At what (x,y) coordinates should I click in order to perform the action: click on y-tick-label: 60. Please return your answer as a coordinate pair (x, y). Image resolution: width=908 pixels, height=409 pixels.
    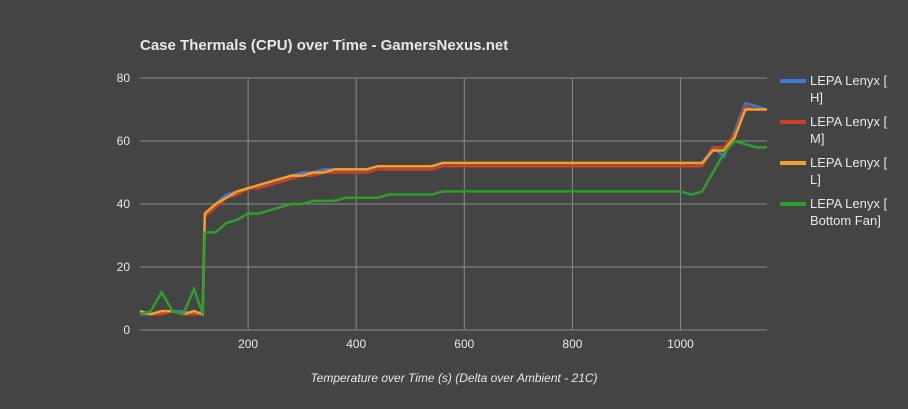
    Looking at the image, I should click on (124, 141).